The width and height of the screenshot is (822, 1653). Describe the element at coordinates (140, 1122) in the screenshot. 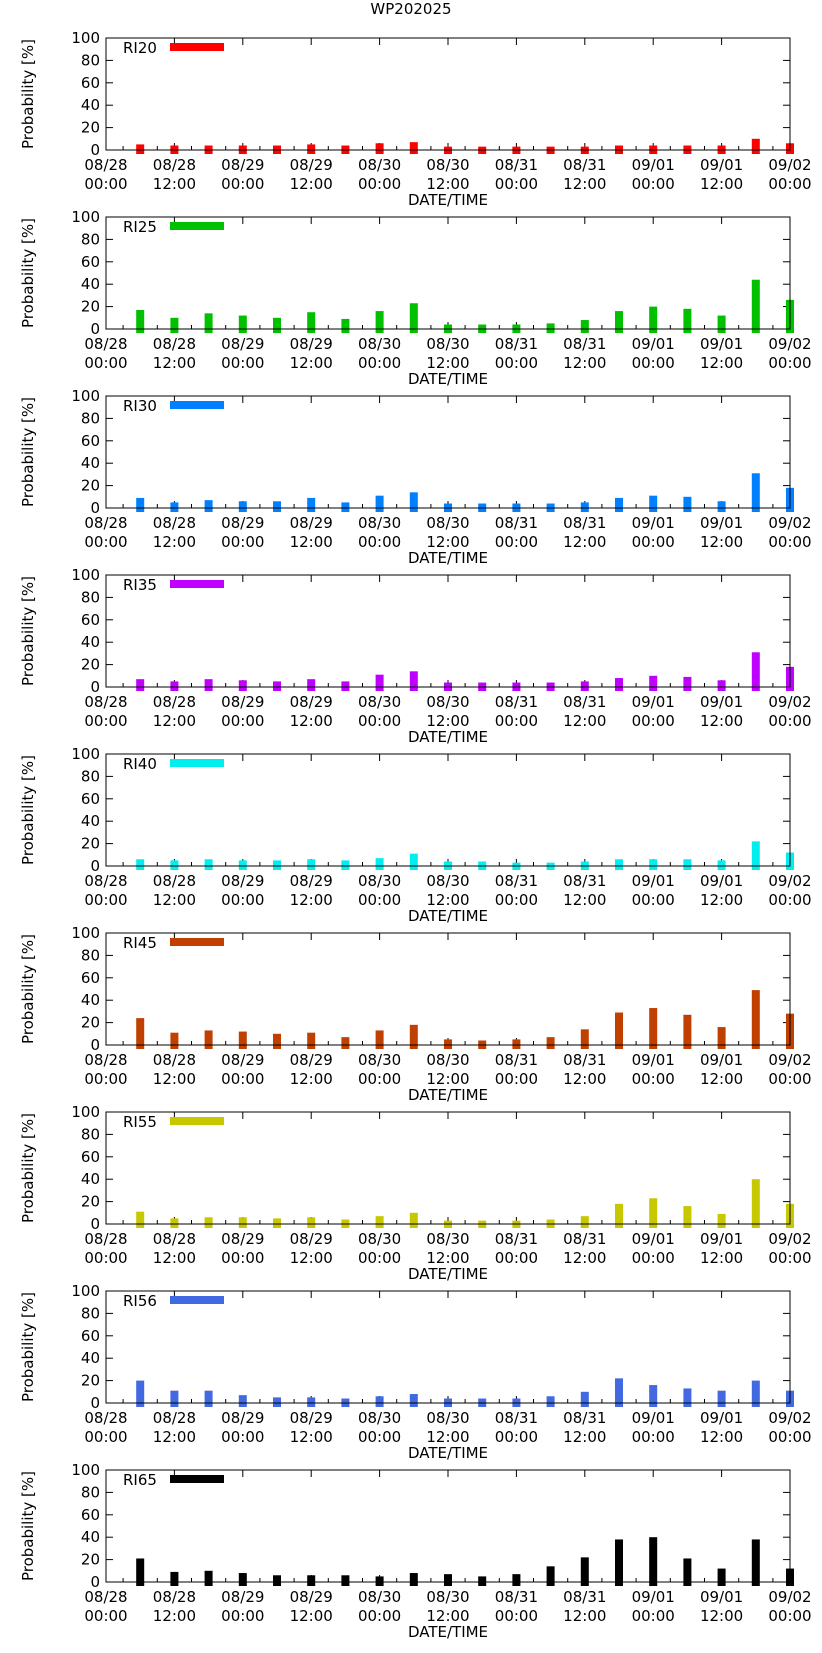

I see `legend-label: RI55` at that location.